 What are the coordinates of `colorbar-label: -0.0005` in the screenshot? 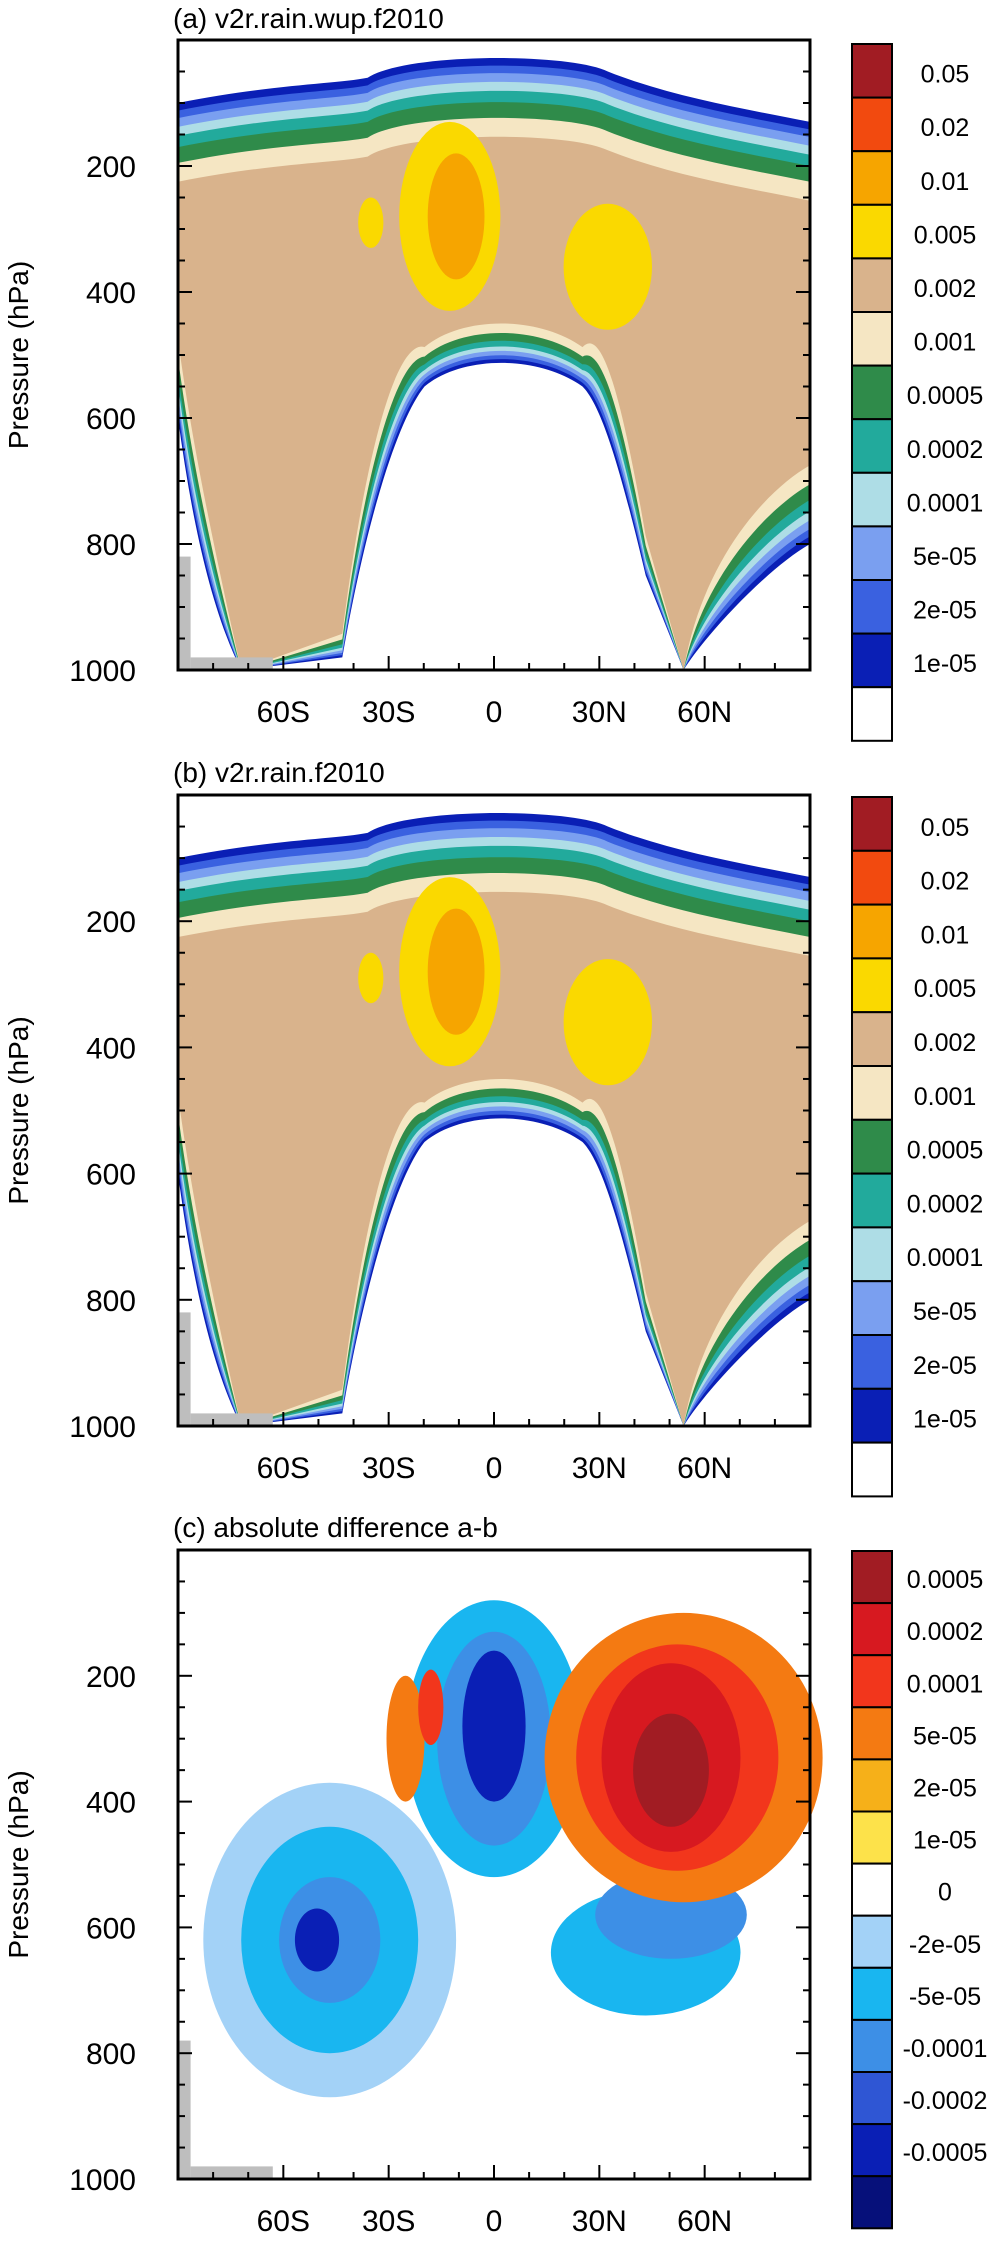 It's located at (945, 2153).